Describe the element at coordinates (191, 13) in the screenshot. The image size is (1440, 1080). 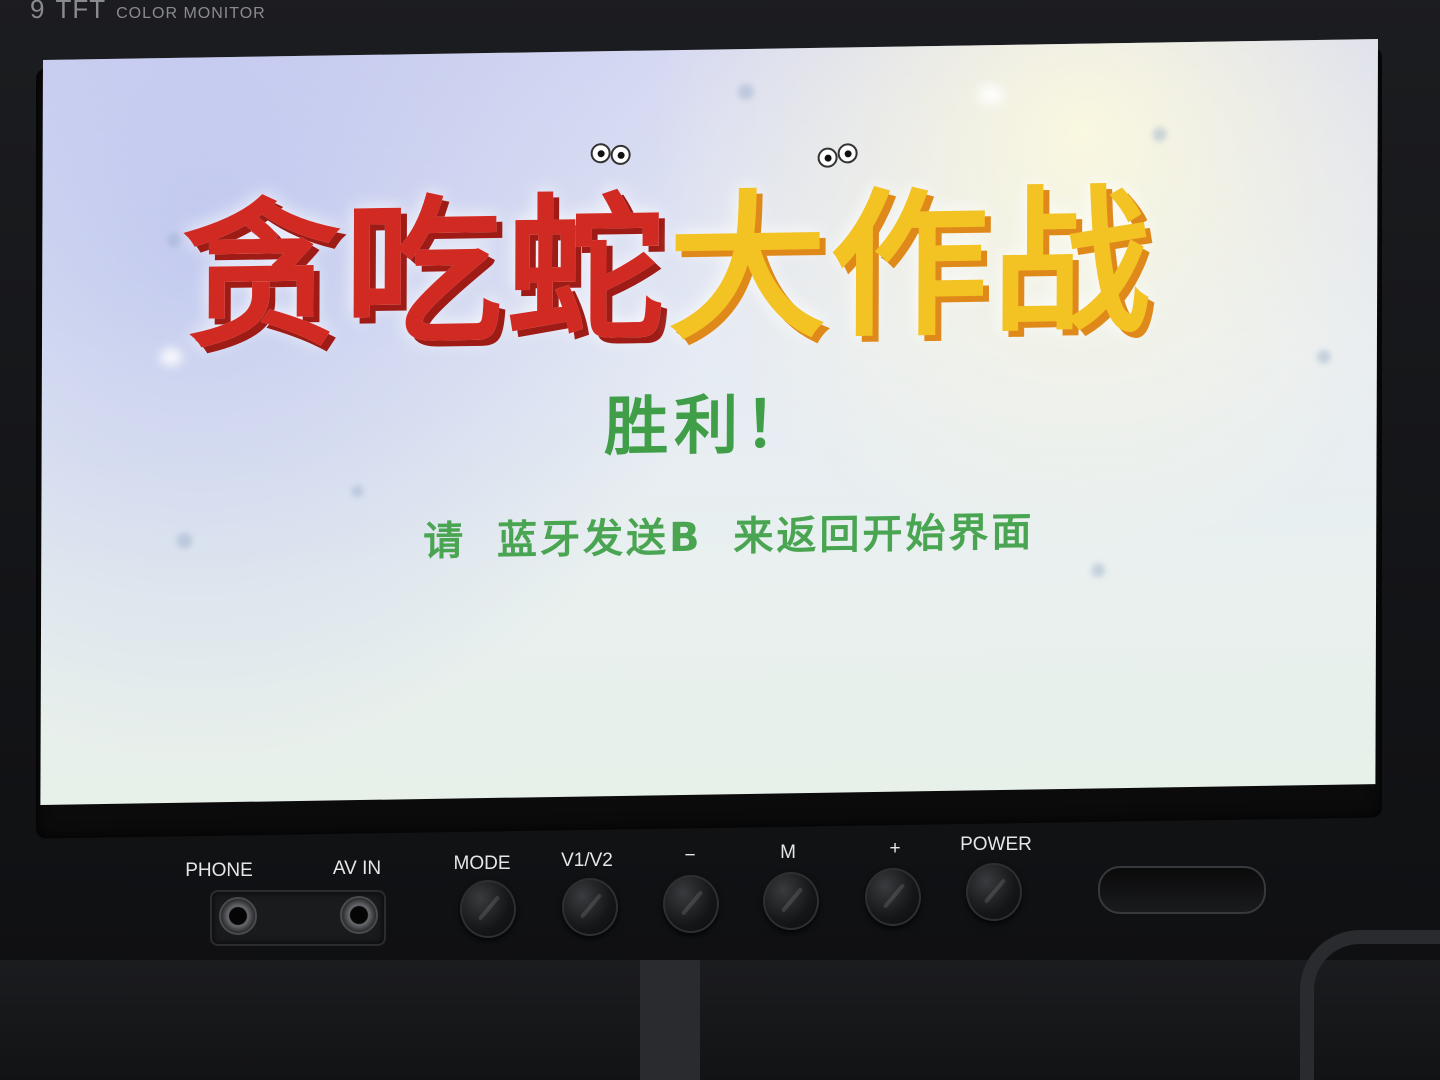
I see `brand-caption: COLOR MONITOR` at that location.